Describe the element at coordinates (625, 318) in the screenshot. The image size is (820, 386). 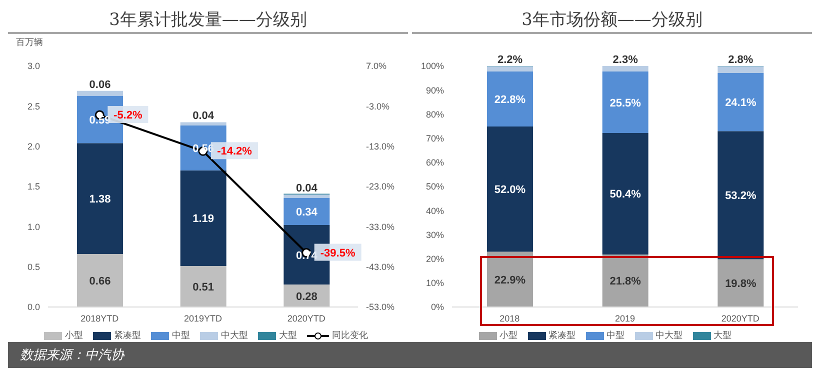
I see `x-tick-label: 2019` at that location.